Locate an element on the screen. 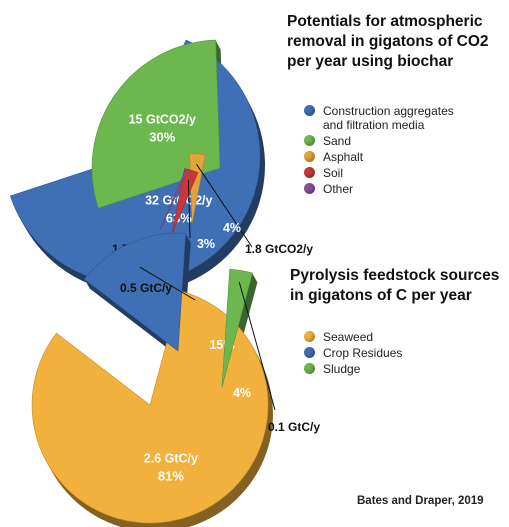 Image resolution: width=509 pixels, height=527 pixels. legend-feedstock: Seaweed Crop Residues Sludge is located at coordinates (353, 354).